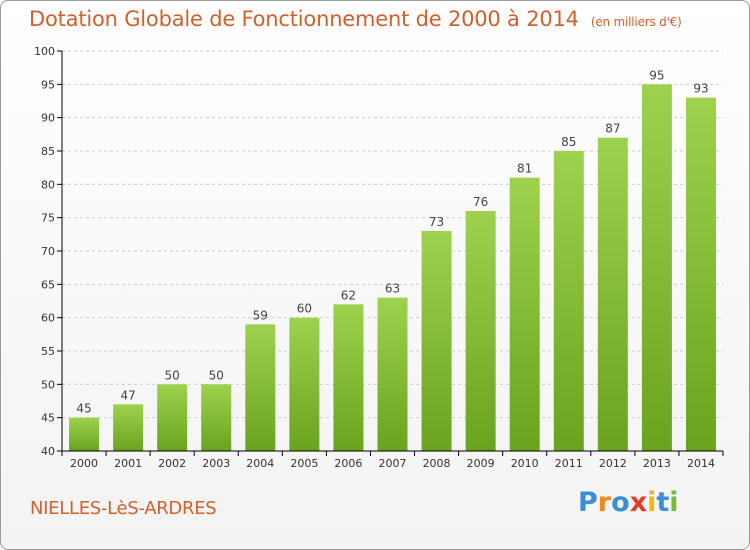  I want to click on data-label: 85, so click(568, 142).